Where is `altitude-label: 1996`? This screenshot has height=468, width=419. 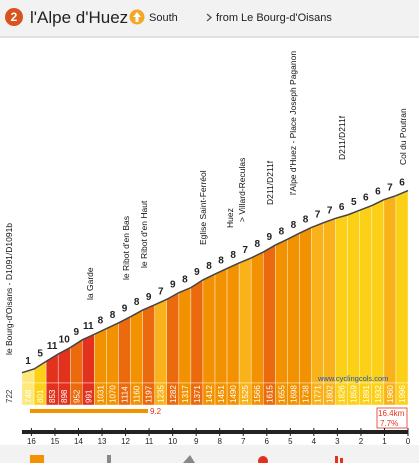 altitude-label: 1996 is located at coordinates (402, 394).